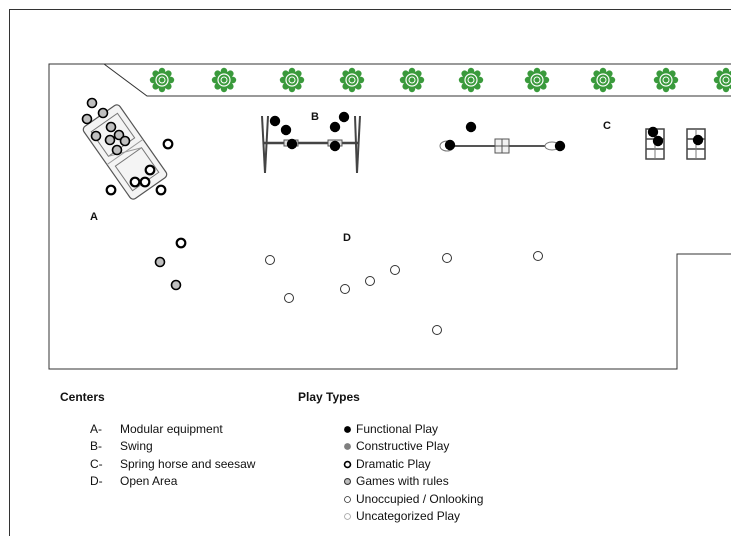 The width and height of the screenshot is (731, 536). I want to click on center-entry: C- Spring horse and seesaw, so click(172, 465).